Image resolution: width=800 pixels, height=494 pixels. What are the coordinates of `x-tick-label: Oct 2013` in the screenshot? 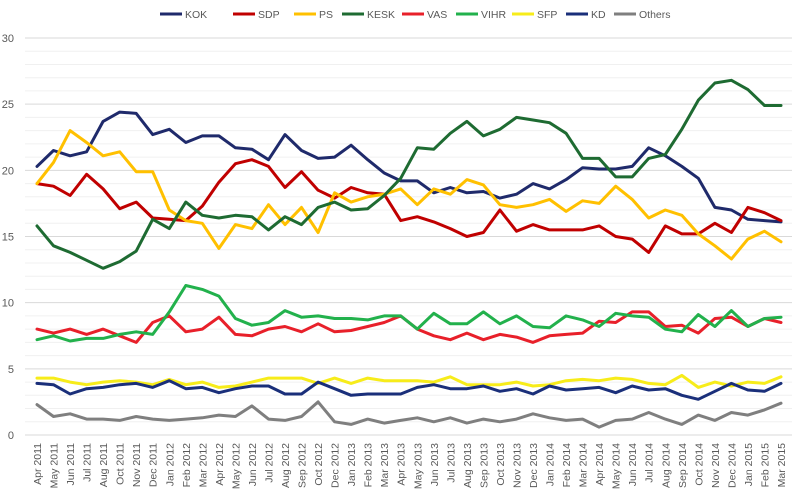 It's located at (501, 464).